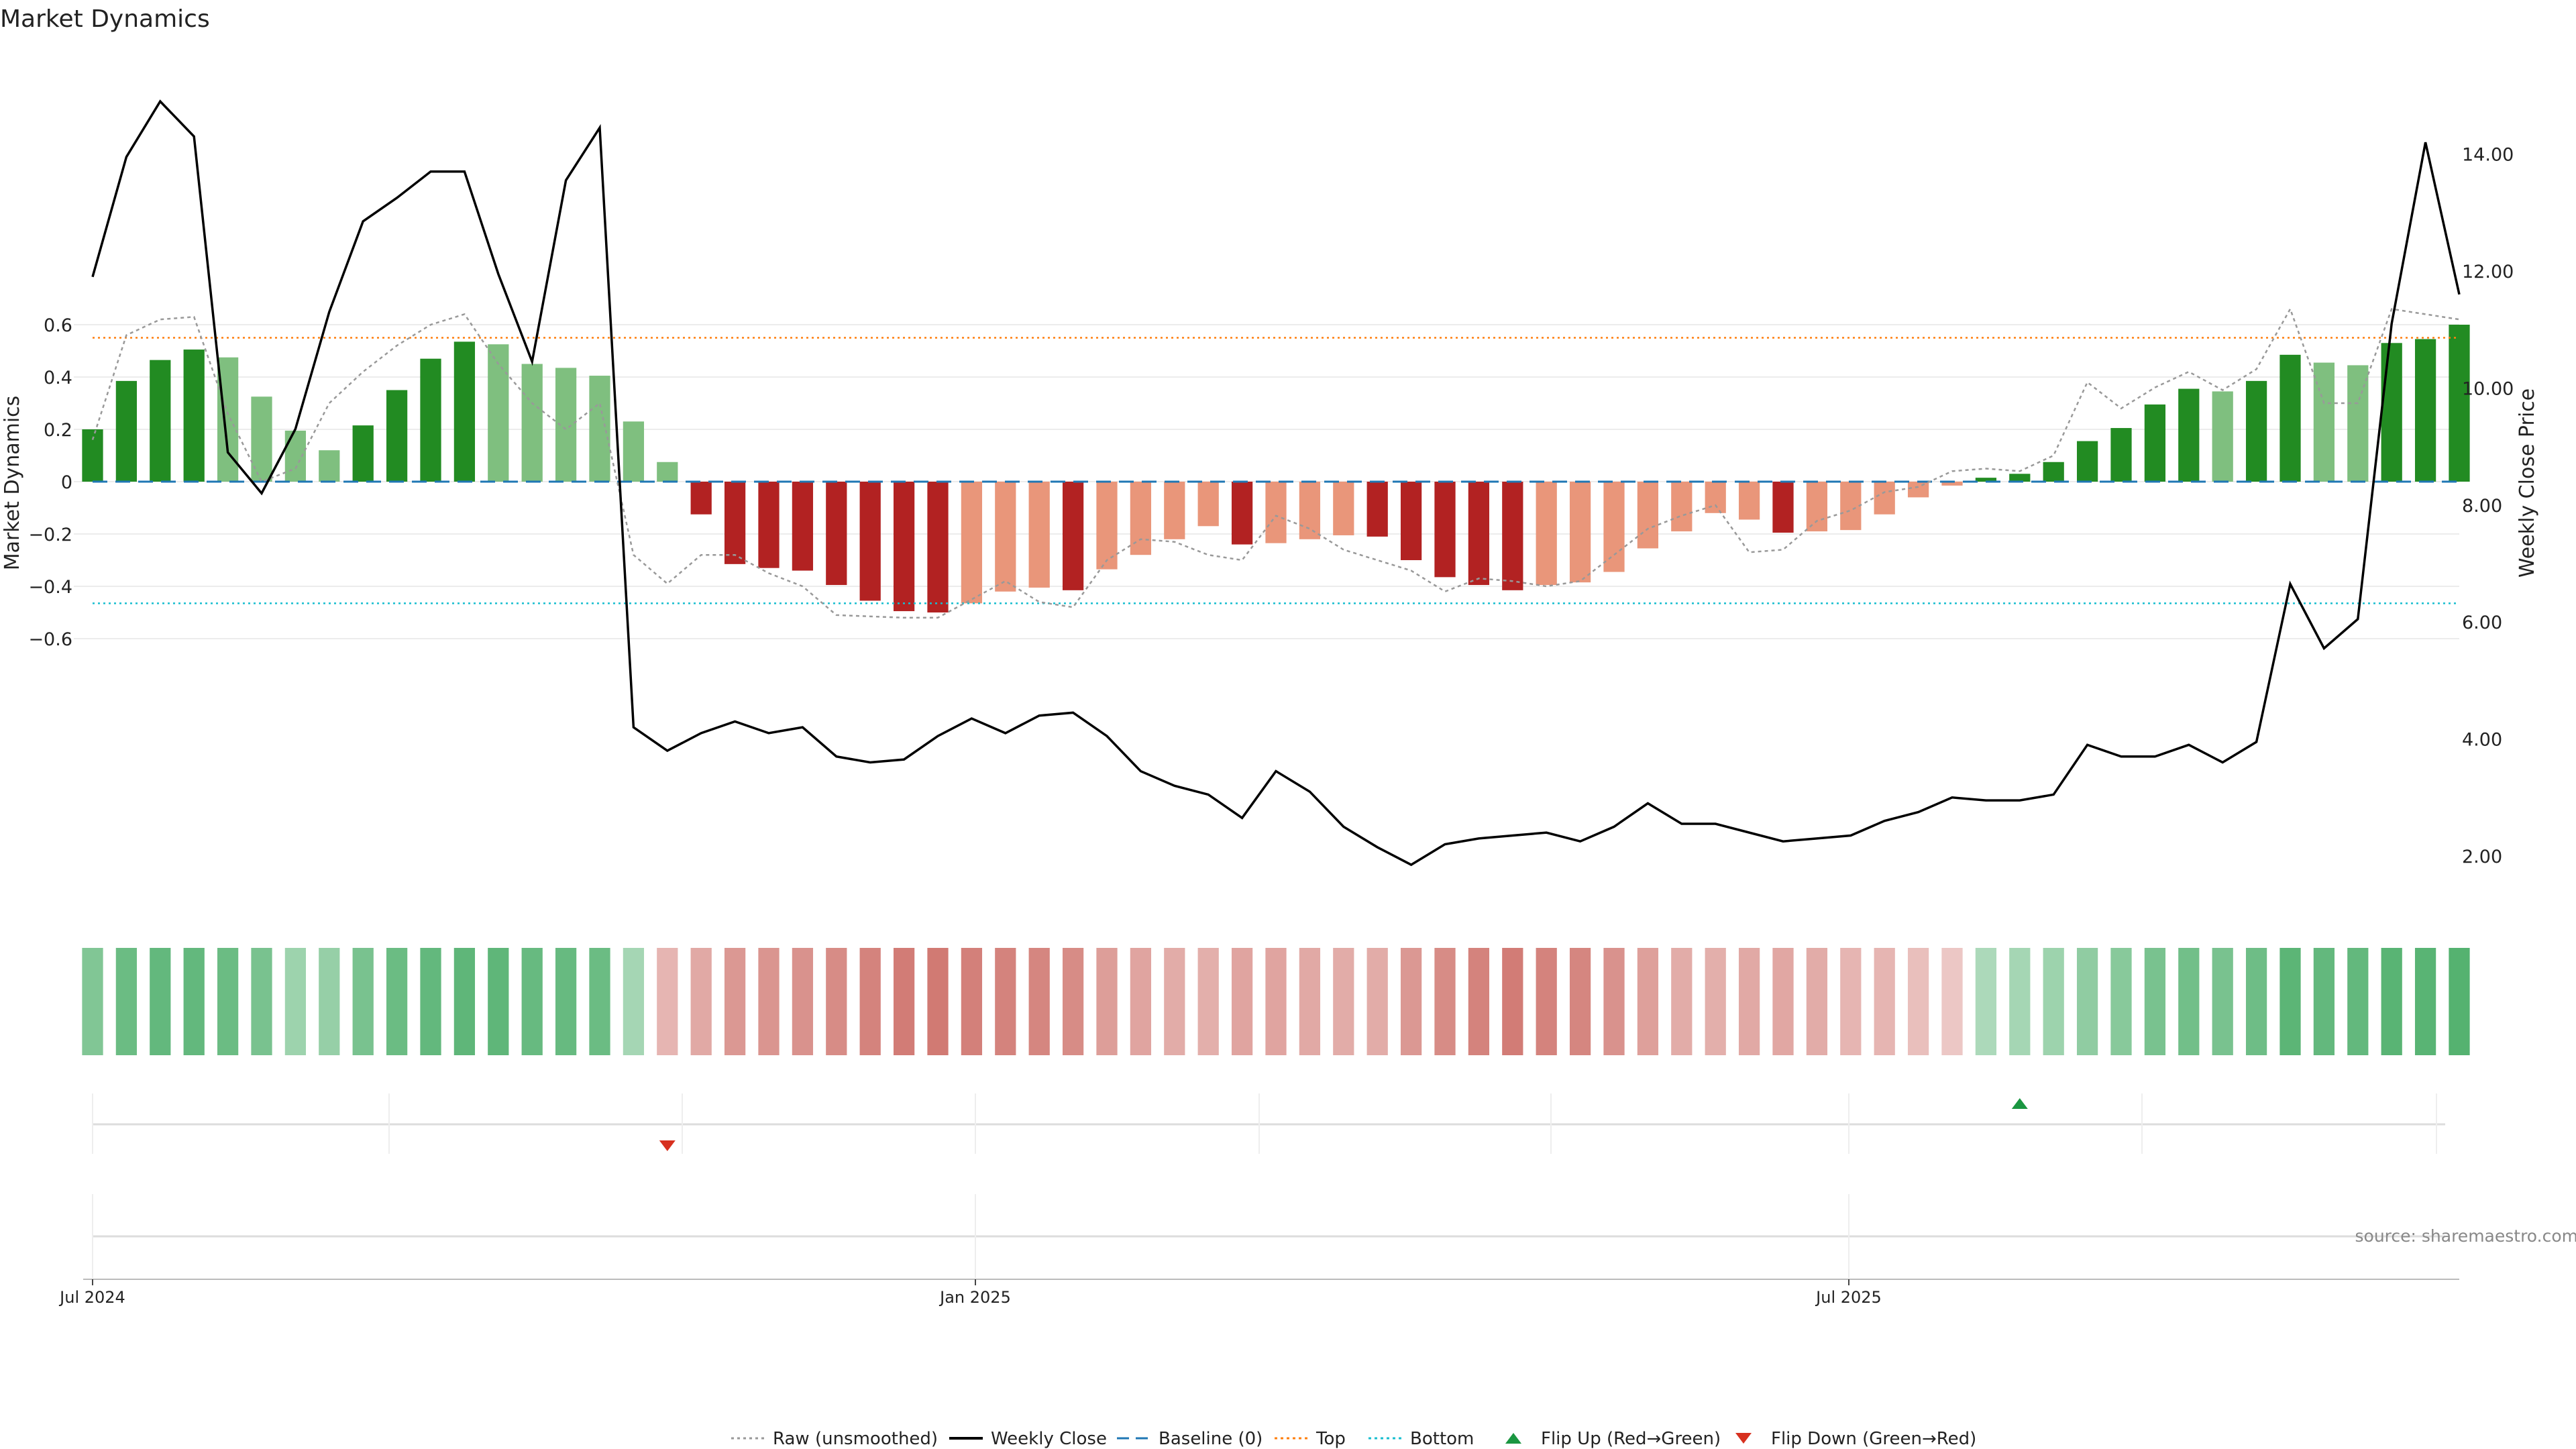 The image size is (2576, 1449). I want to click on x-axis-ticks: Jul 2024 Jan 2025 Jul 2025, so click(970, 1293).